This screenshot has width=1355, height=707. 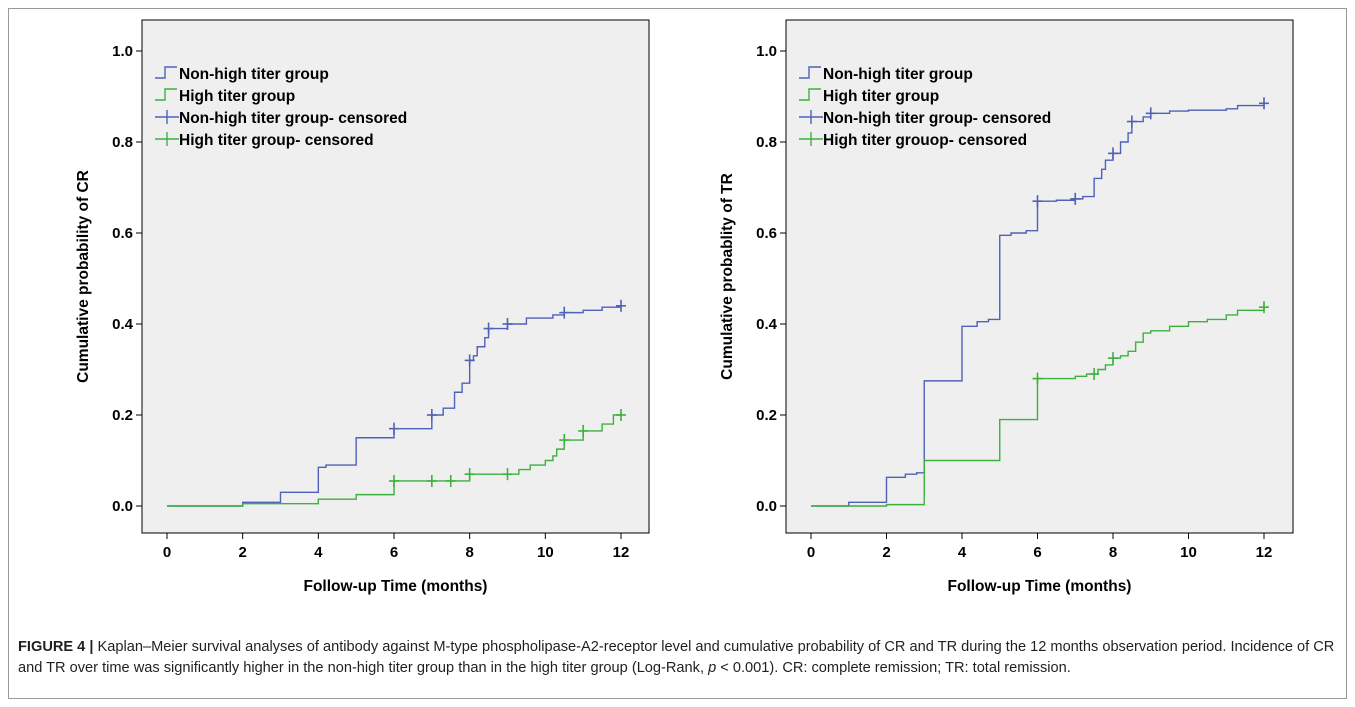 I want to click on y-axis-label: Cumulative probability of CR, so click(x=83, y=276).